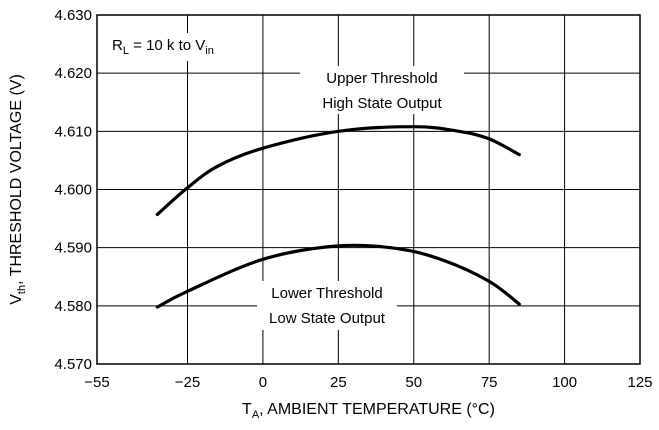  Describe the element at coordinates (96, 382) in the screenshot. I see `x-tick-label: −55` at that location.